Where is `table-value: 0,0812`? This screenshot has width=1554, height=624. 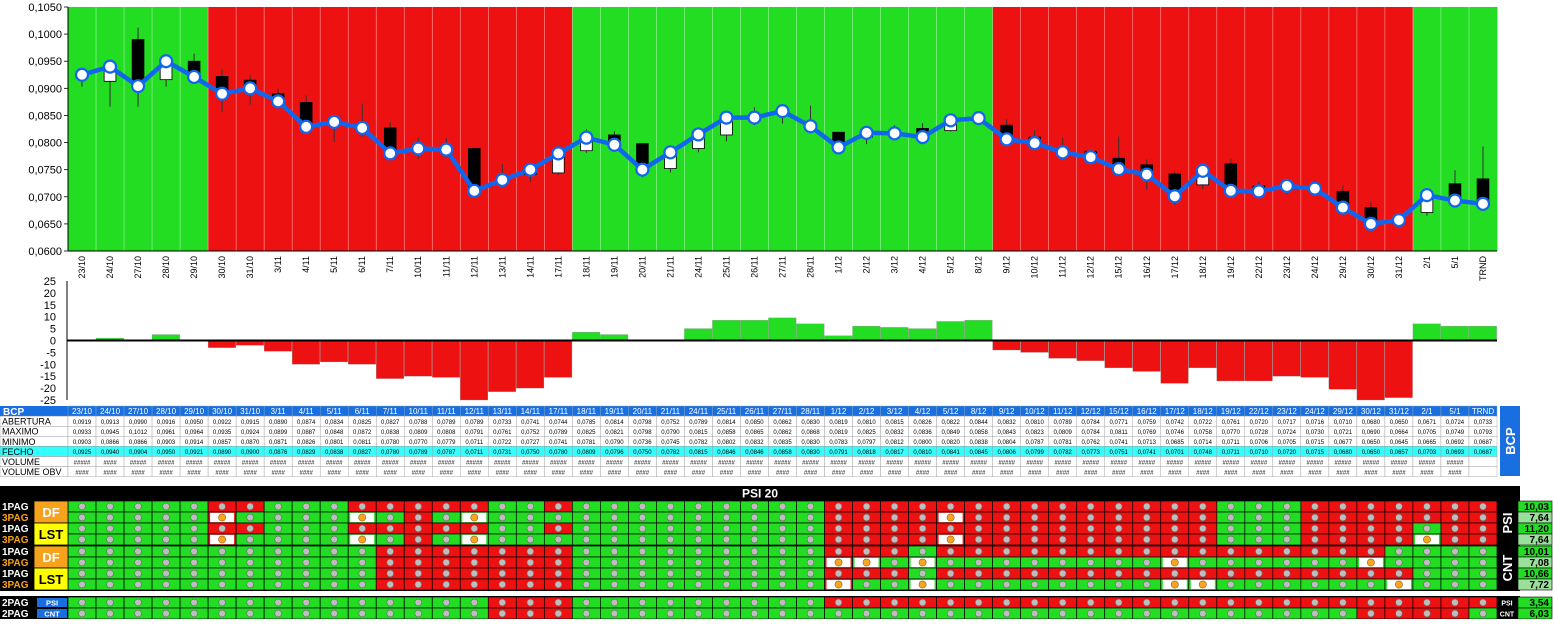 table-value: 0,0812 is located at coordinates (894, 443).